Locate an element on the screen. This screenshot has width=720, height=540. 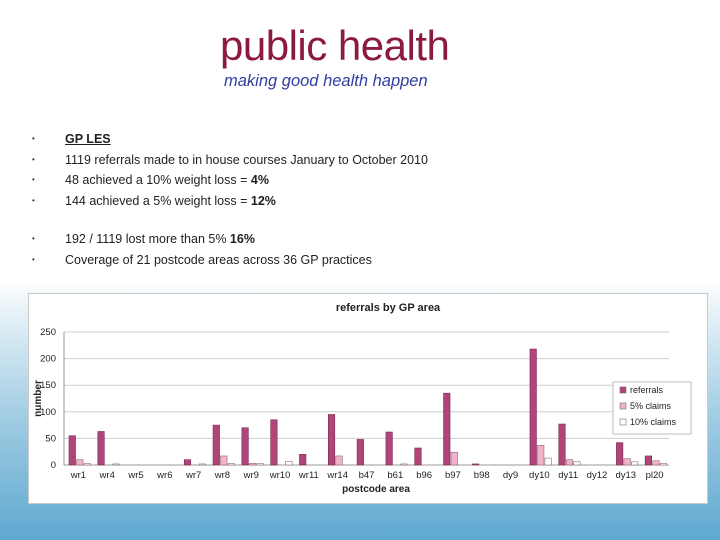
x-tick-label: wr14 is located at coordinates (337, 475).